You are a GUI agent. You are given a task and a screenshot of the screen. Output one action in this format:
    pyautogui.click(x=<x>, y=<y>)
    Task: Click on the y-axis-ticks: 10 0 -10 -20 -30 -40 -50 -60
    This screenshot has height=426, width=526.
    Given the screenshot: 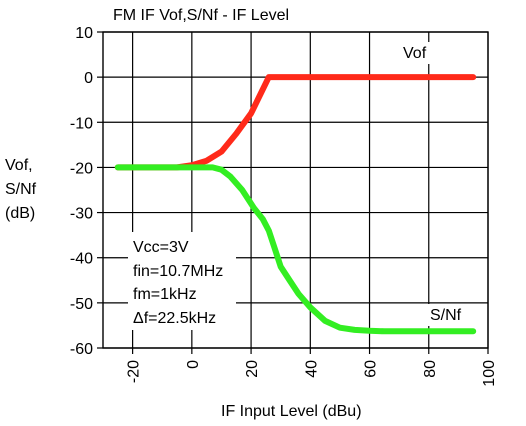 What is the action you would take?
    pyautogui.click(x=86, y=191)
    